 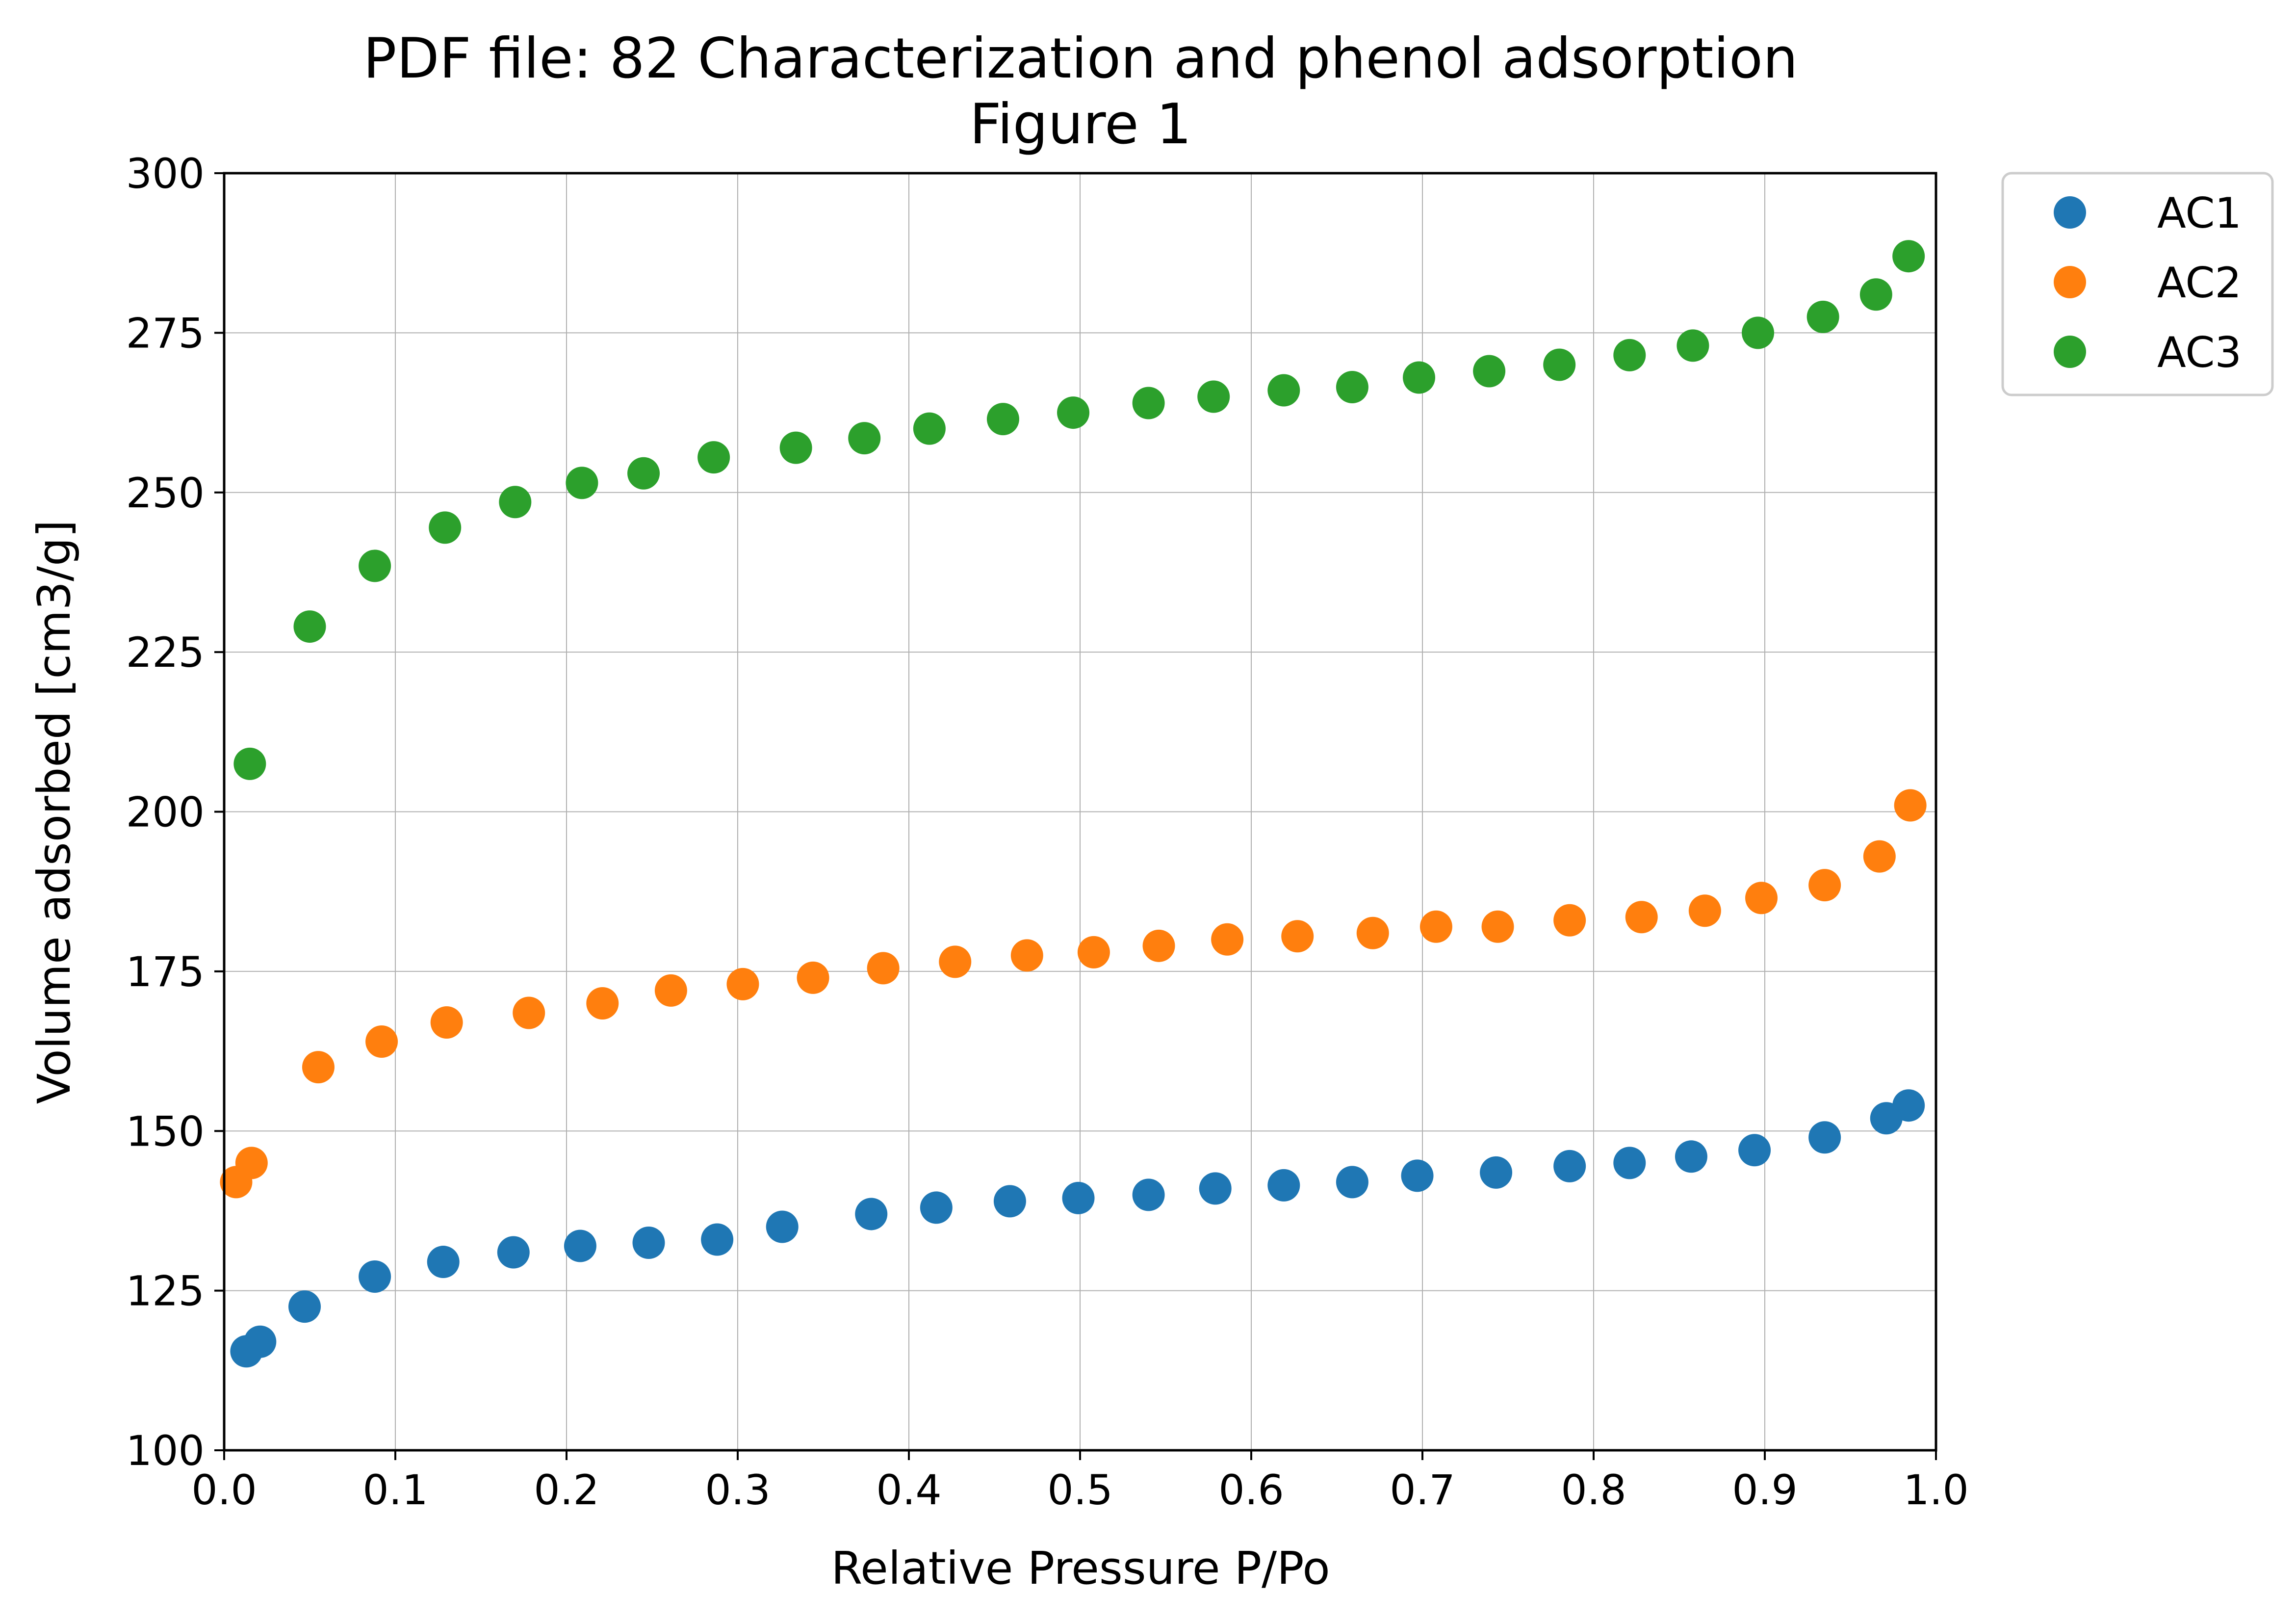 I want to click on x-tick-label: 0.4, so click(x=909, y=1490).